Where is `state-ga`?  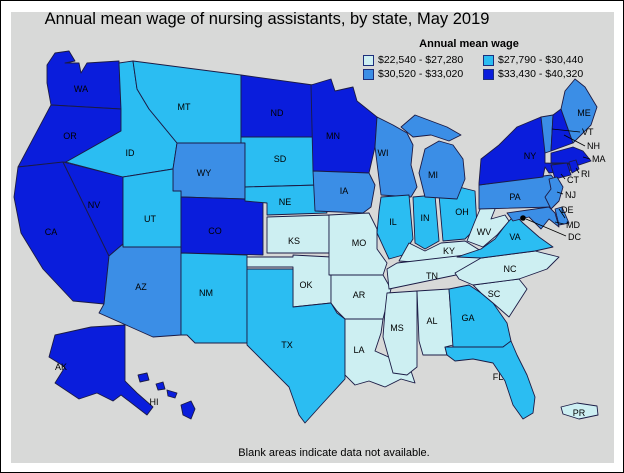
state-ga is located at coordinates (480, 316).